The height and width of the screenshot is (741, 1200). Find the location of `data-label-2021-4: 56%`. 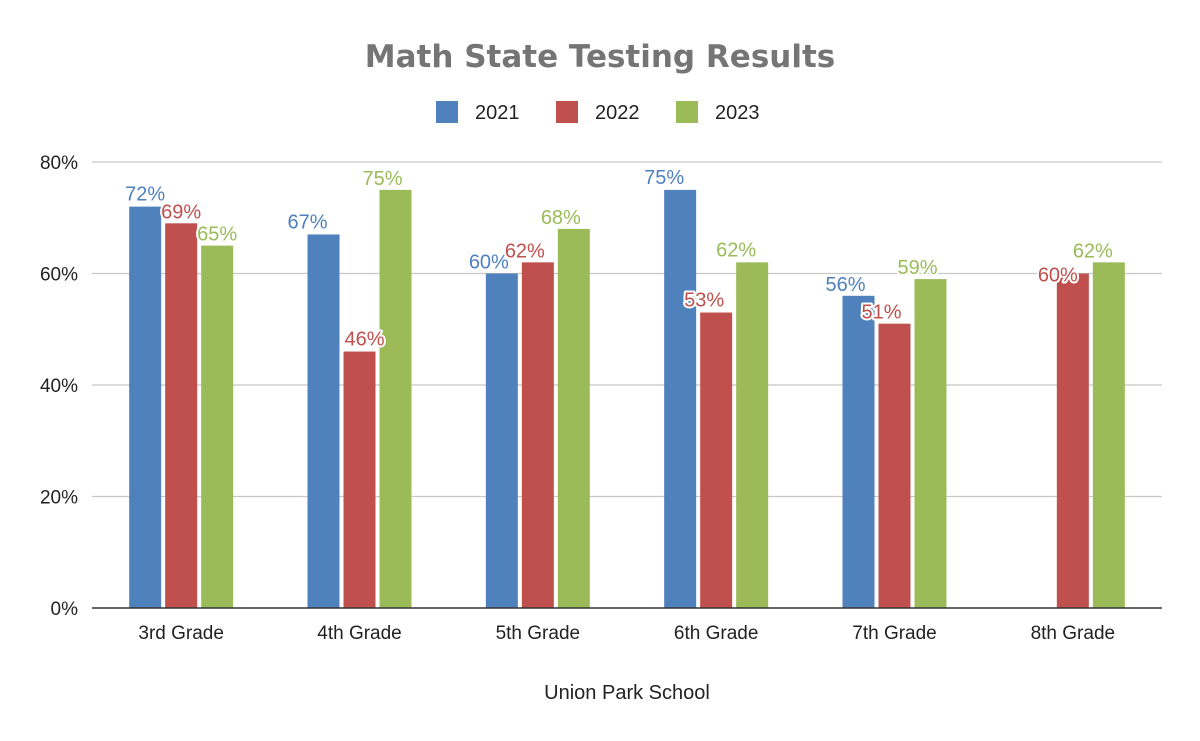

data-label-2021-4: 56% is located at coordinates (845, 285).